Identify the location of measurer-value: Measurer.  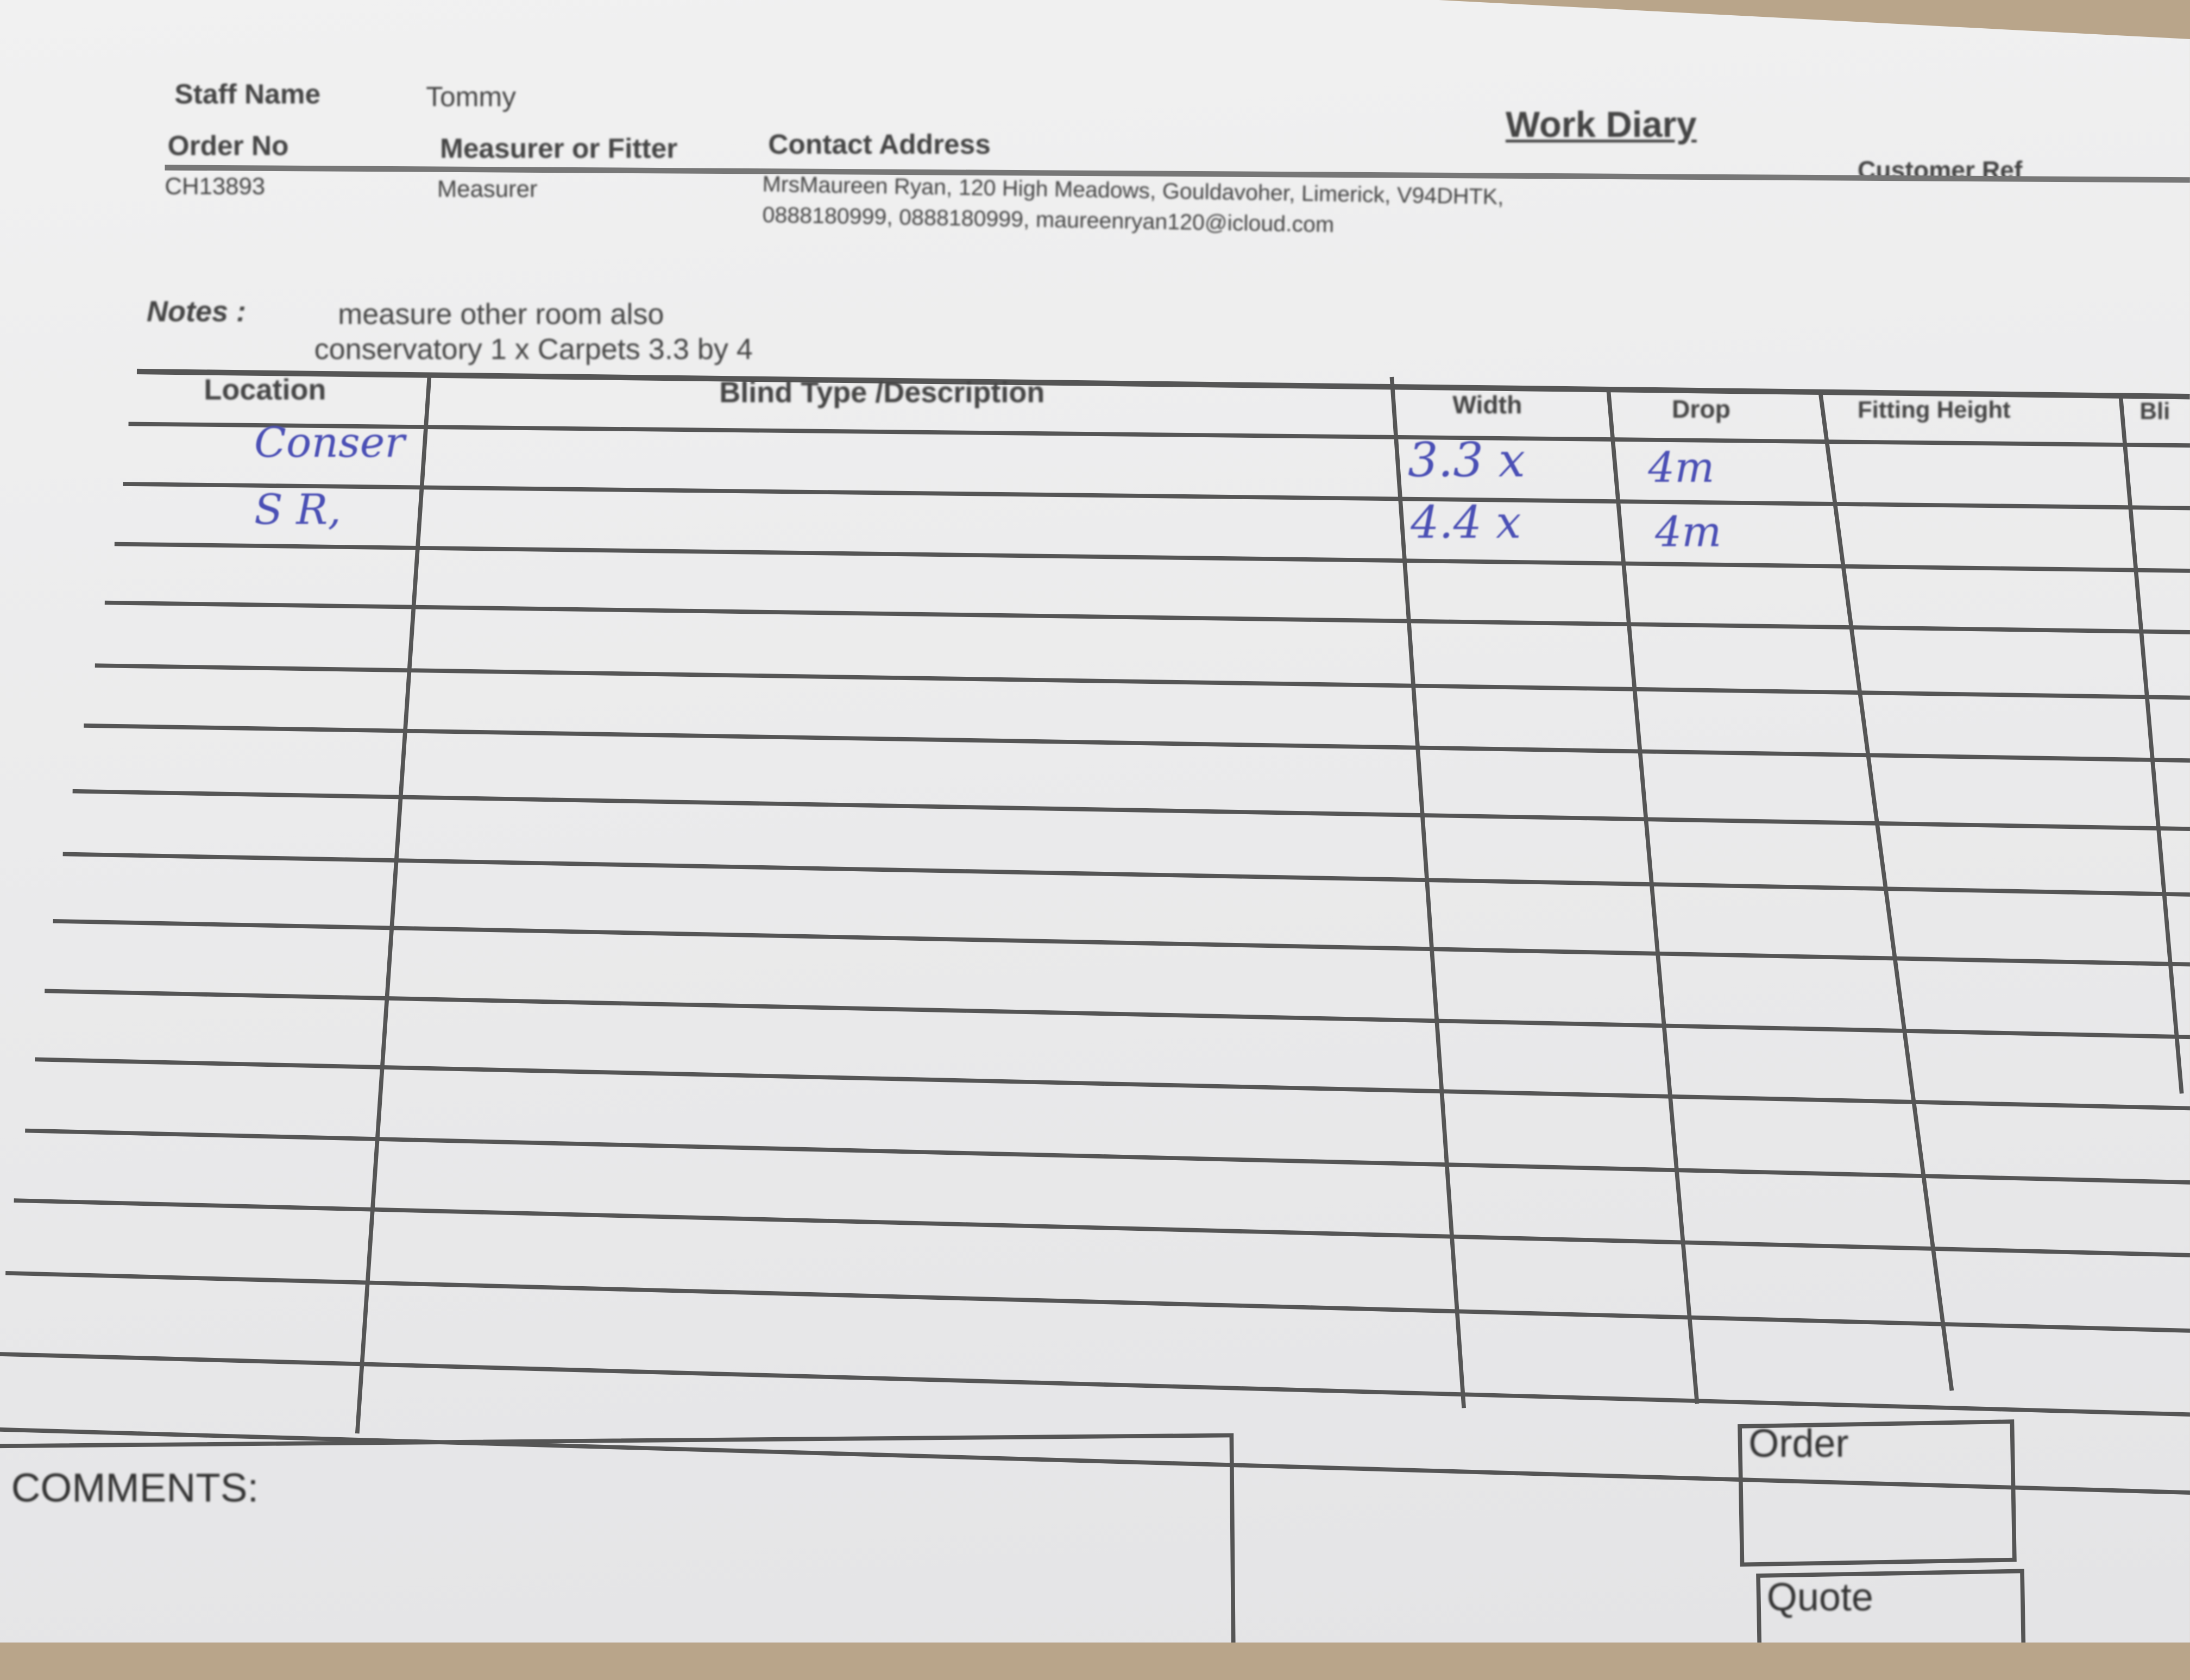
(487, 189).